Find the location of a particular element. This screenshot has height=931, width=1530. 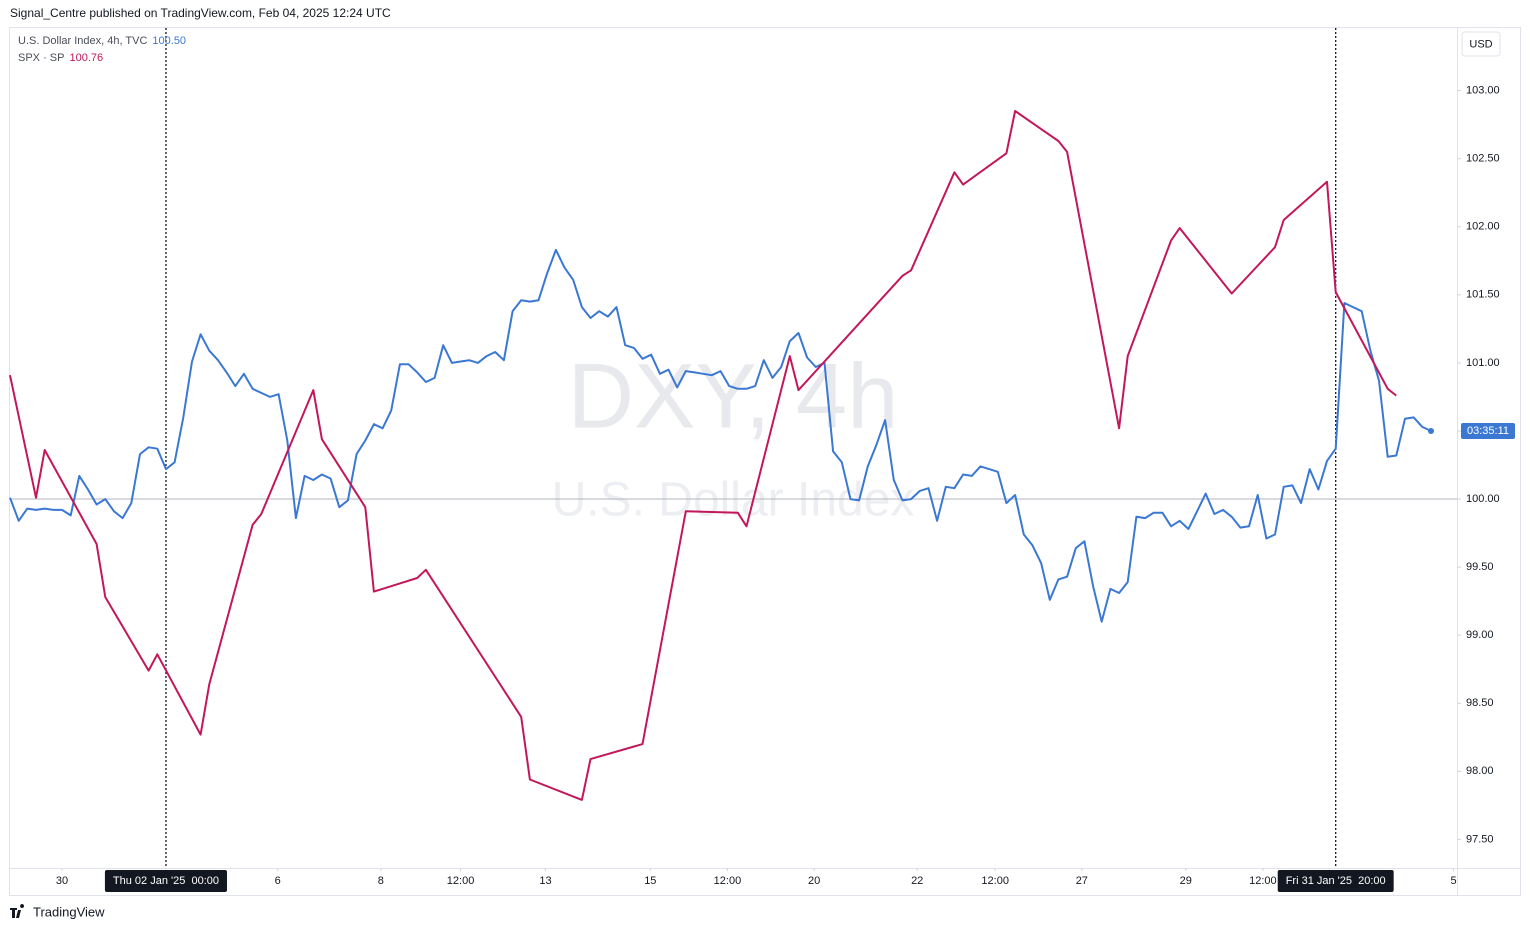

footer-text: TradingView is located at coordinates (69, 911).